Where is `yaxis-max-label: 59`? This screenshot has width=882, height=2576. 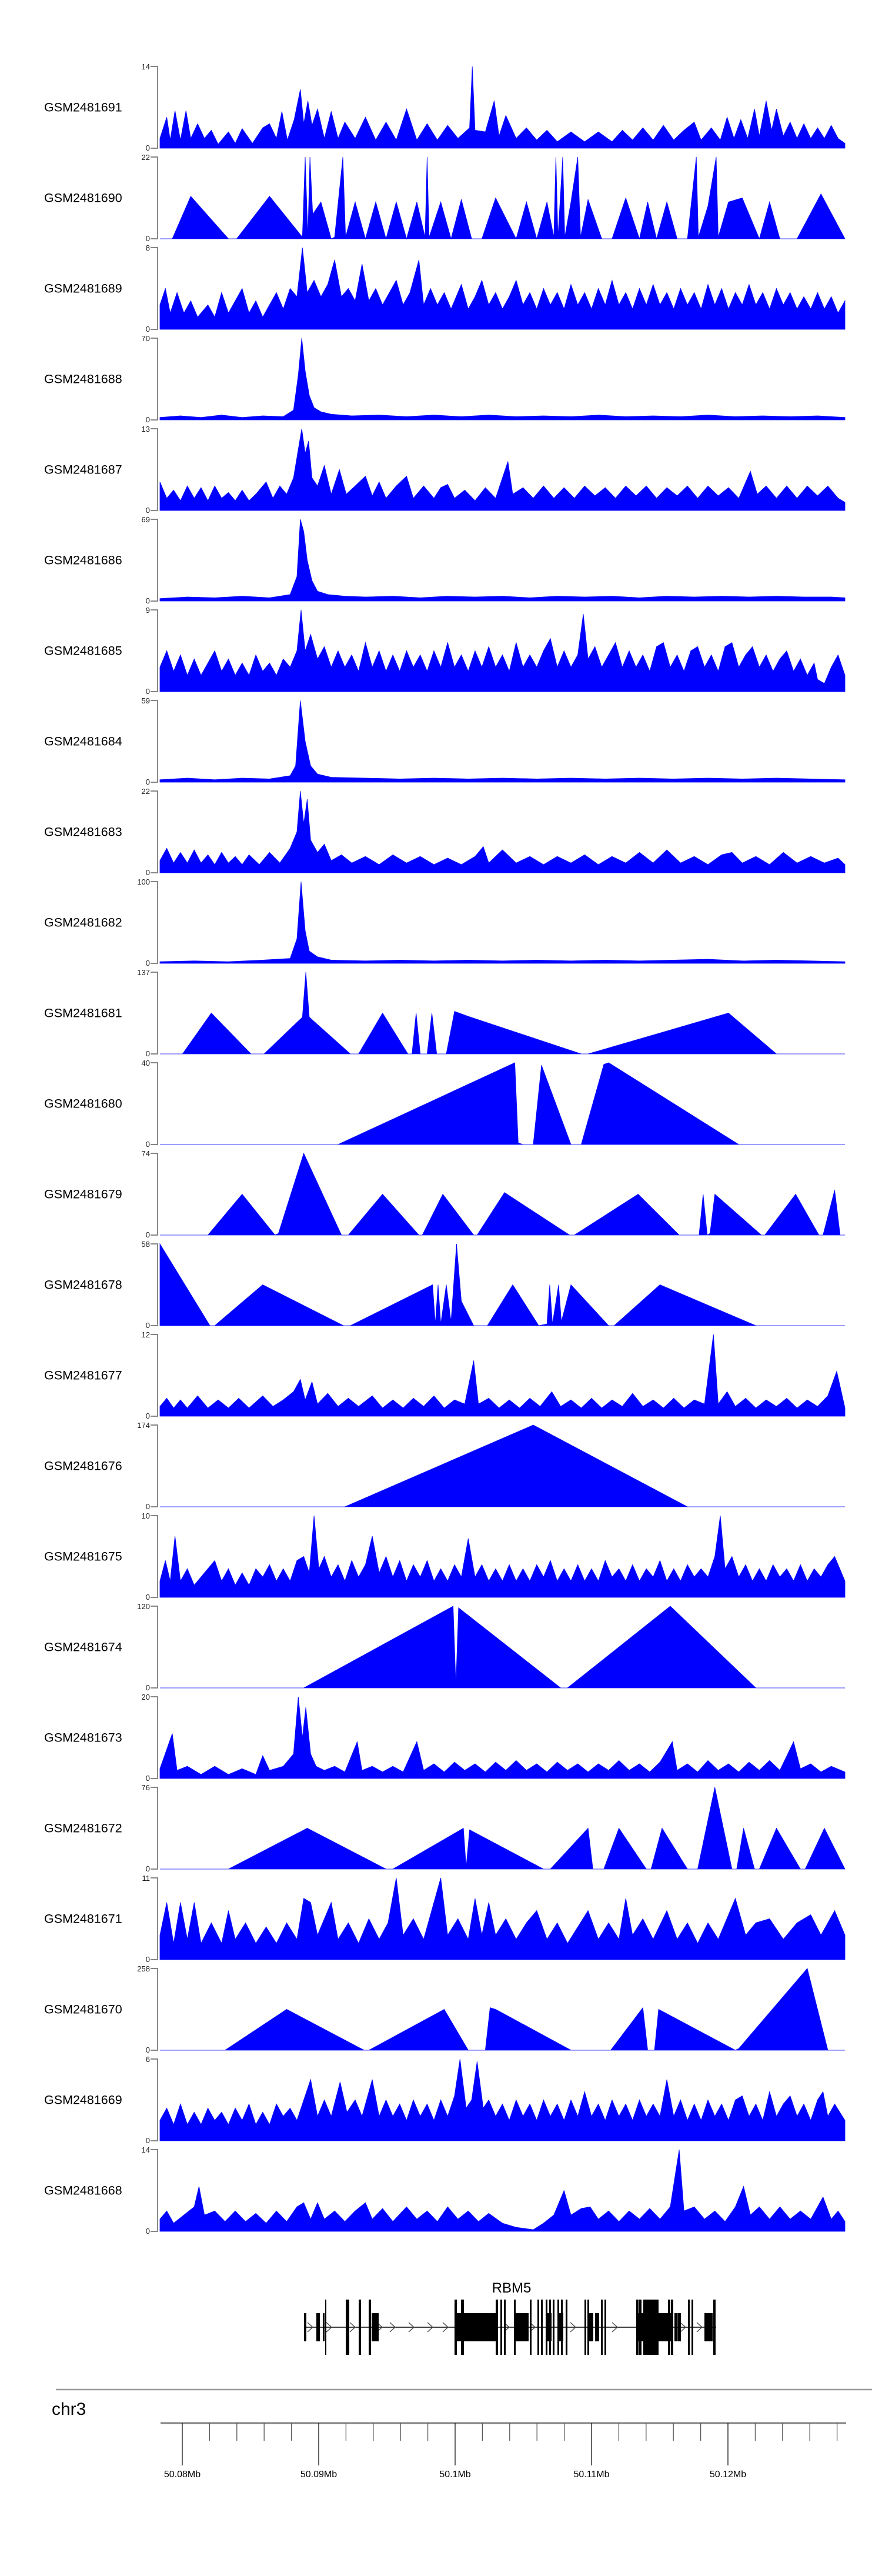 yaxis-max-label: 59 is located at coordinates (146, 700).